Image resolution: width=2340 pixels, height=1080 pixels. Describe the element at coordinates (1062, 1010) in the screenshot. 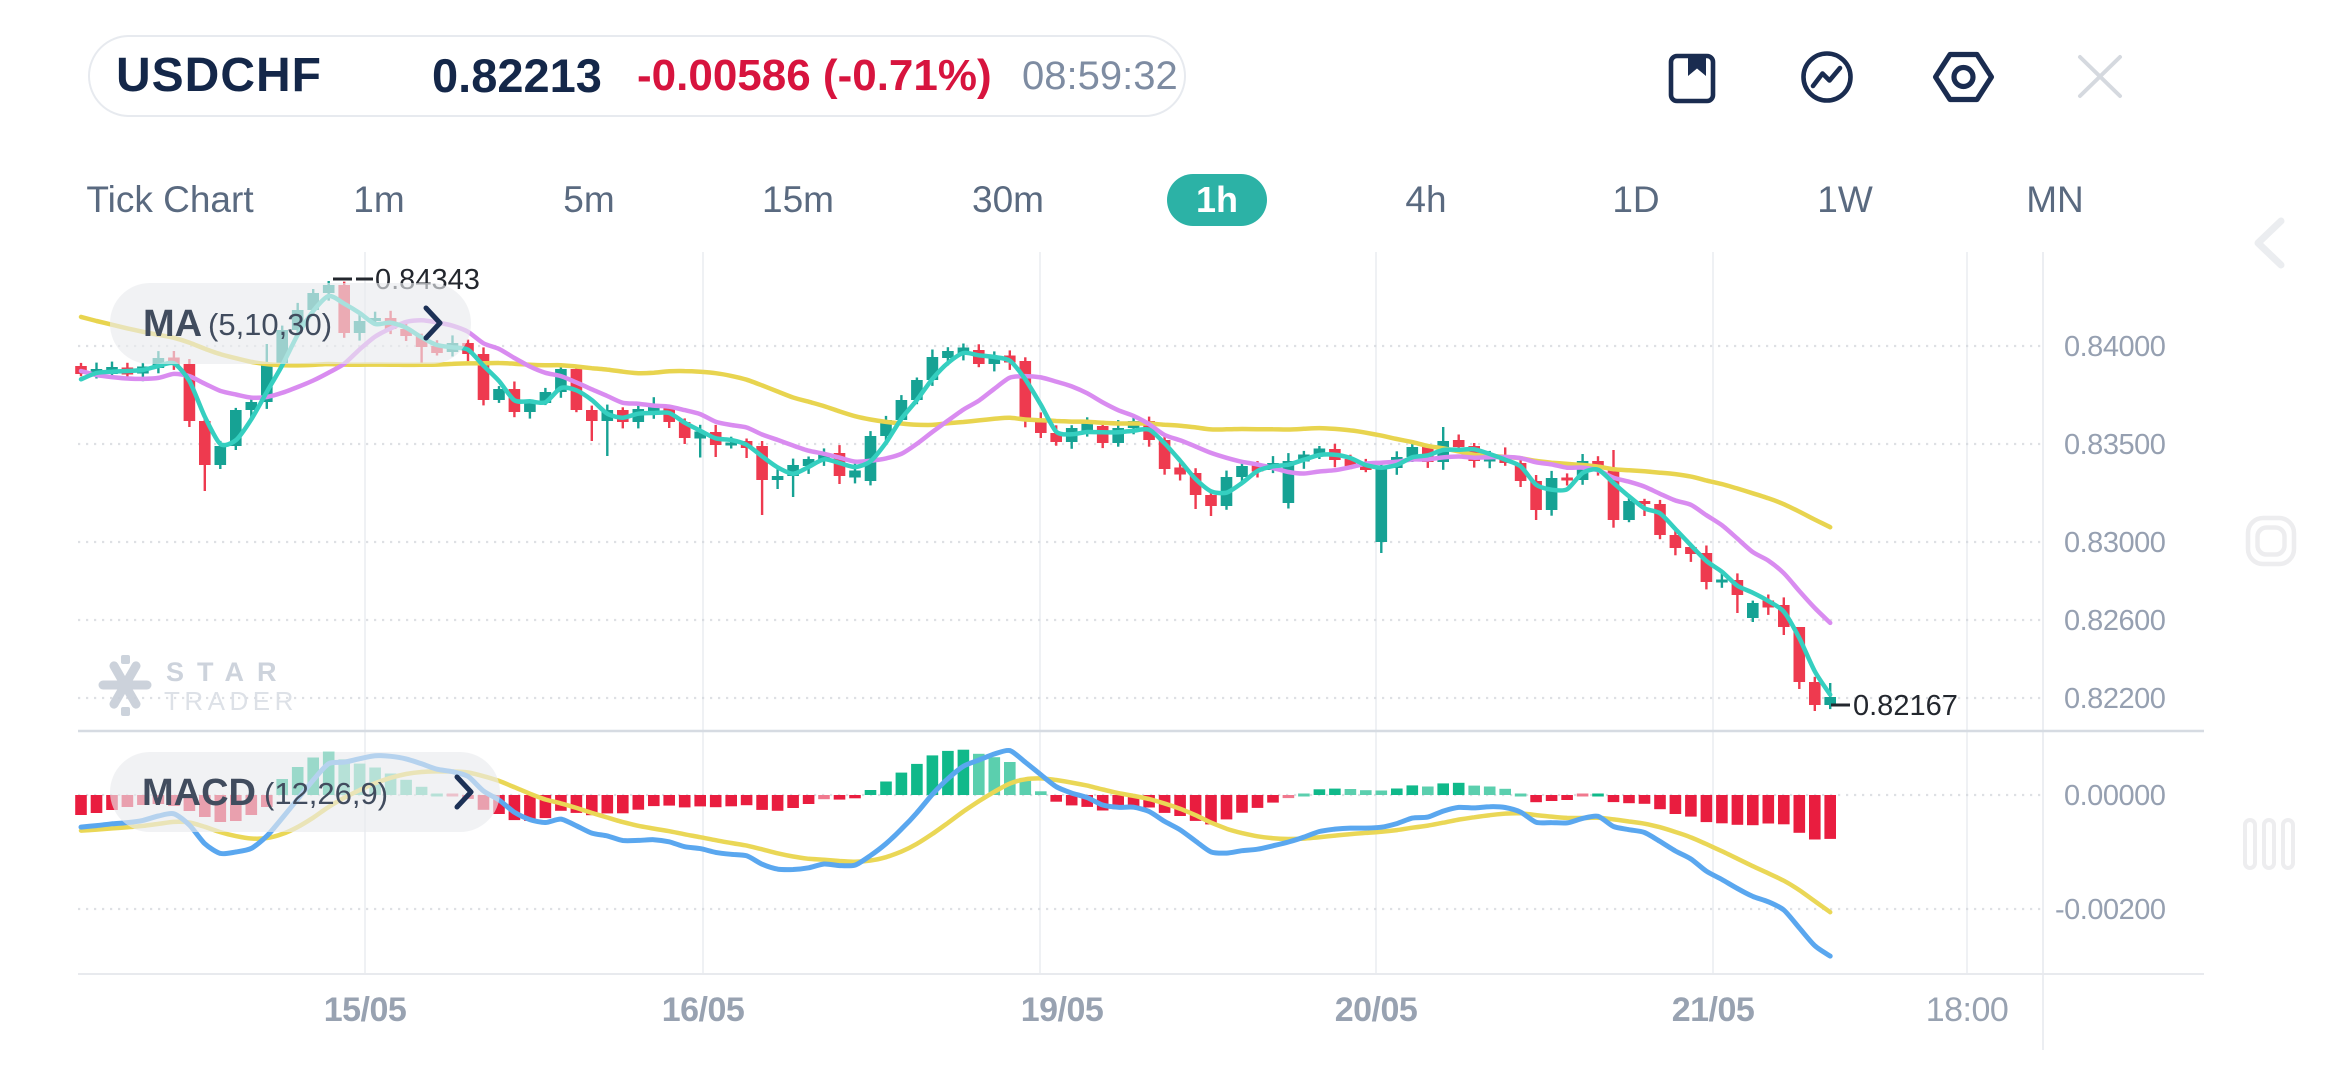

I see `svg-text: 19/05` at that location.